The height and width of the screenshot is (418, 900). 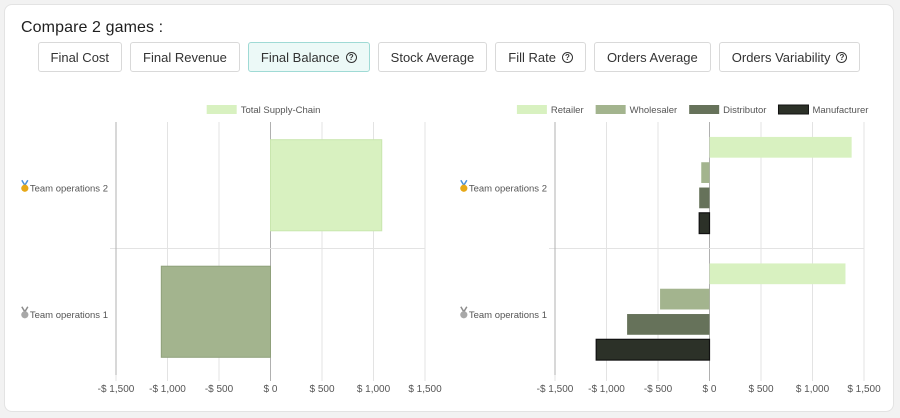 I want to click on tab-final-revenue: Final Revenue, so click(x=185, y=57).